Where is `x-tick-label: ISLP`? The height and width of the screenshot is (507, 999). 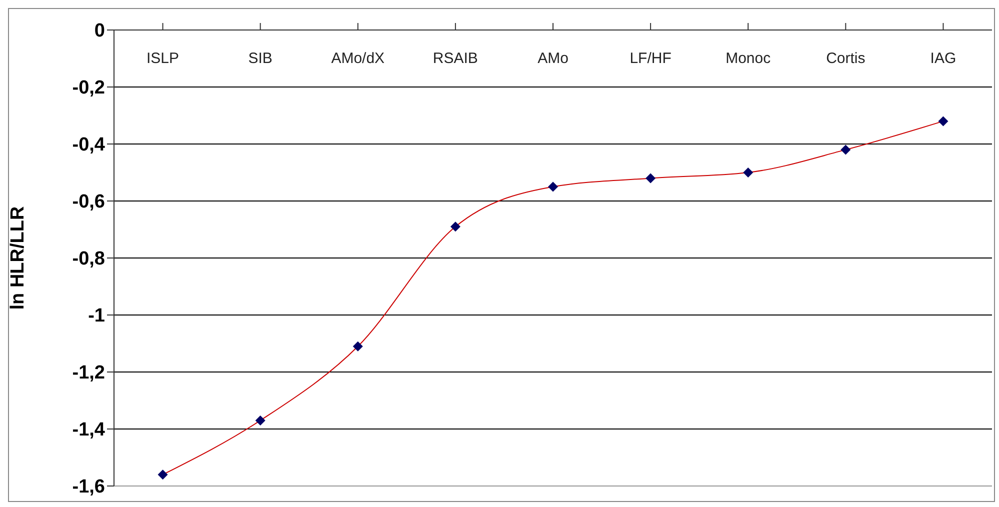 x-tick-label: ISLP is located at coordinates (163, 58).